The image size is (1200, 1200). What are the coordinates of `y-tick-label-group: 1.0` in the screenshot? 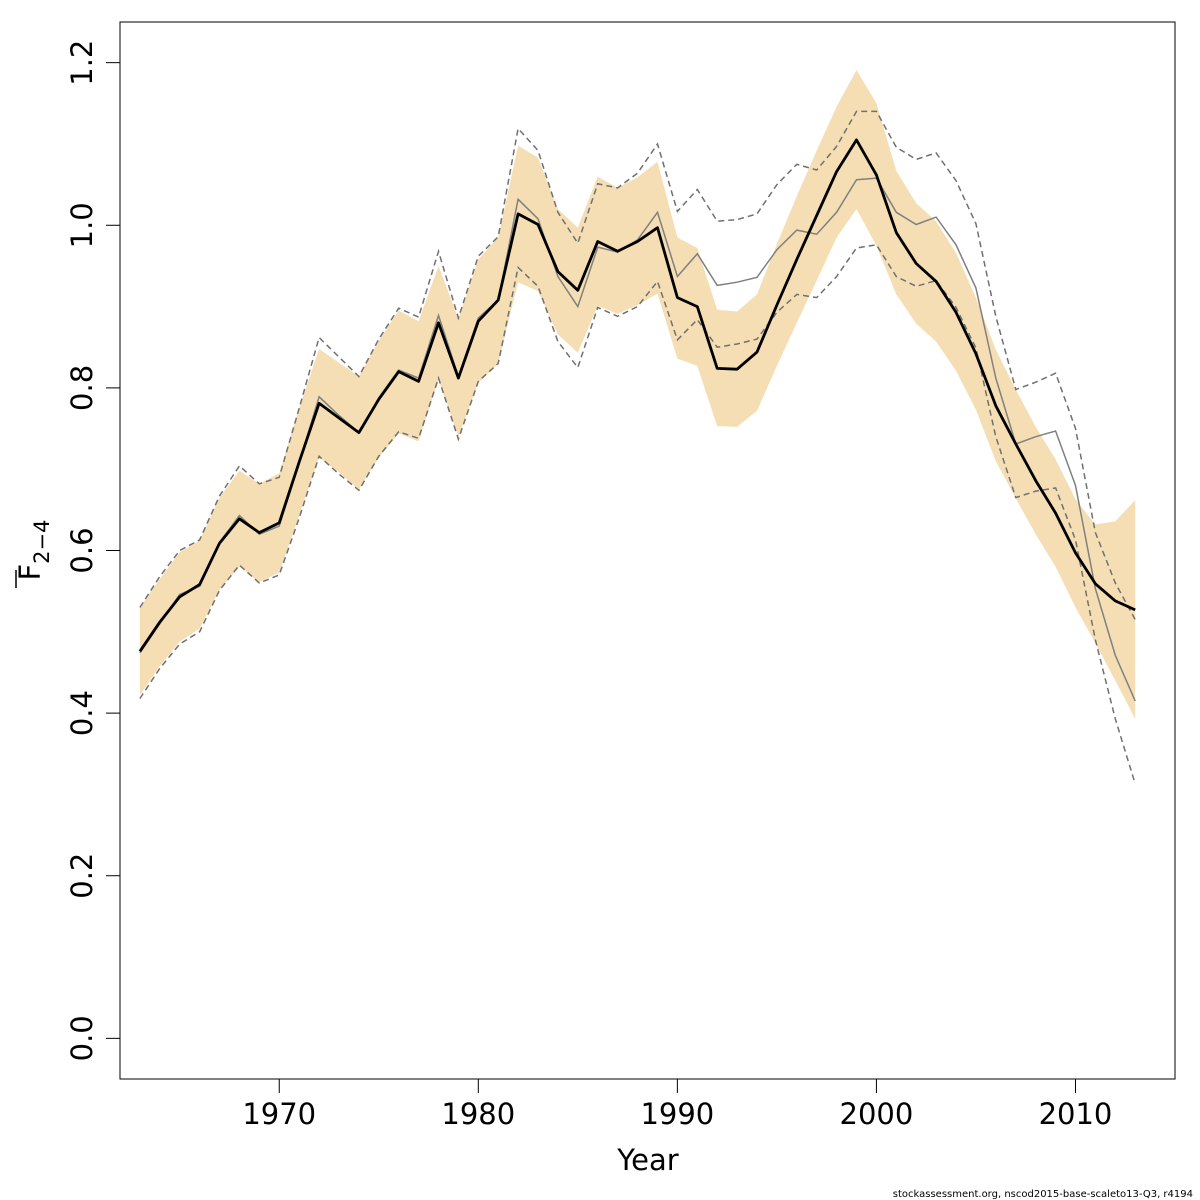 It's located at (82, 225).